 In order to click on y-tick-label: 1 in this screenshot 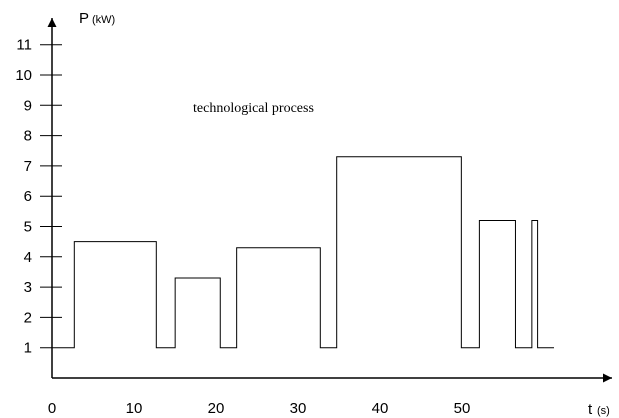, I will do `click(28, 348)`.